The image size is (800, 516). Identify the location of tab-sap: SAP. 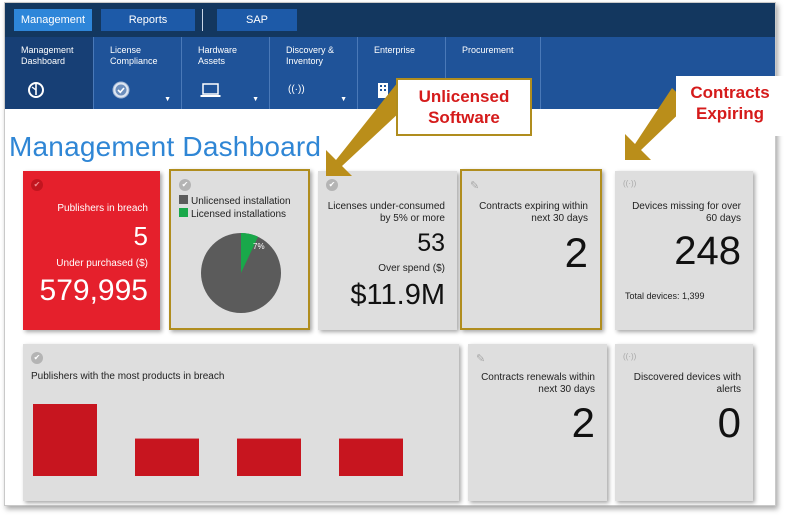
(257, 20).